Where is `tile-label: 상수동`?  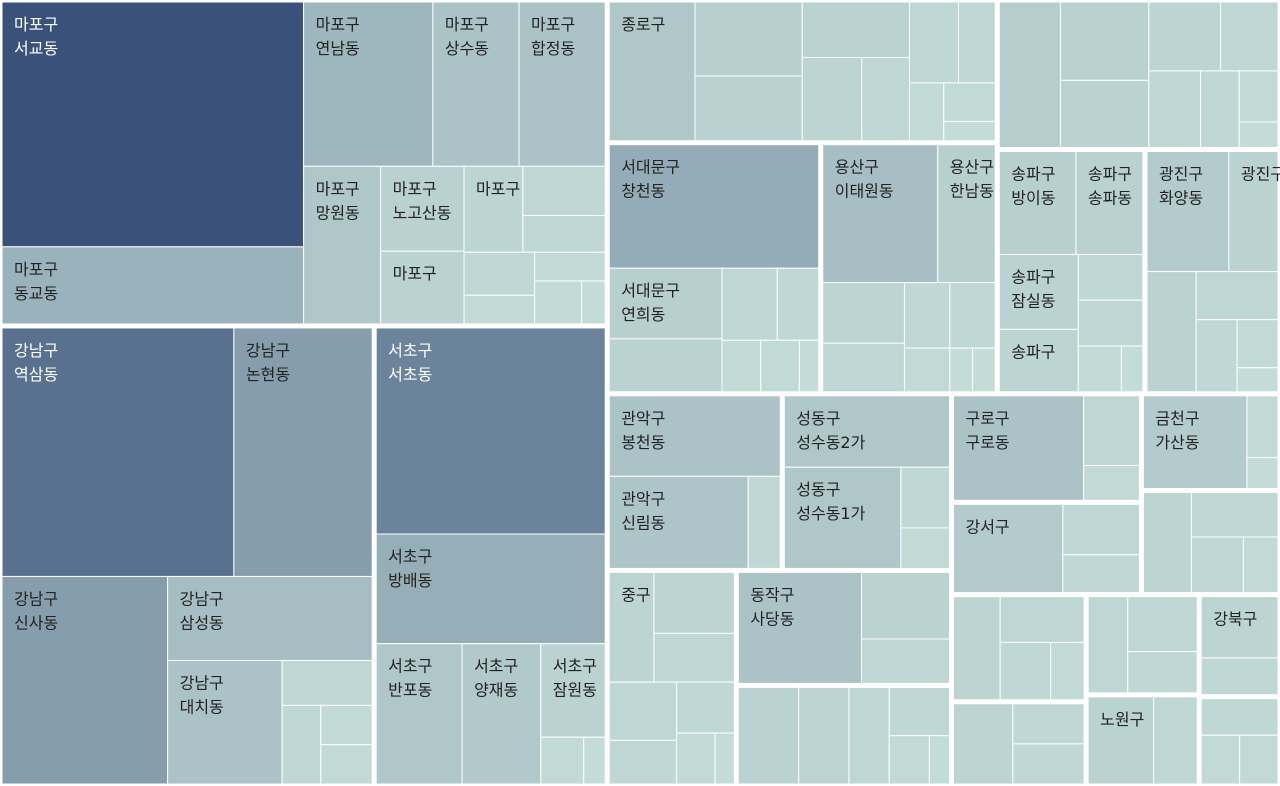
tile-label: 상수동 is located at coordinates (467, 48).